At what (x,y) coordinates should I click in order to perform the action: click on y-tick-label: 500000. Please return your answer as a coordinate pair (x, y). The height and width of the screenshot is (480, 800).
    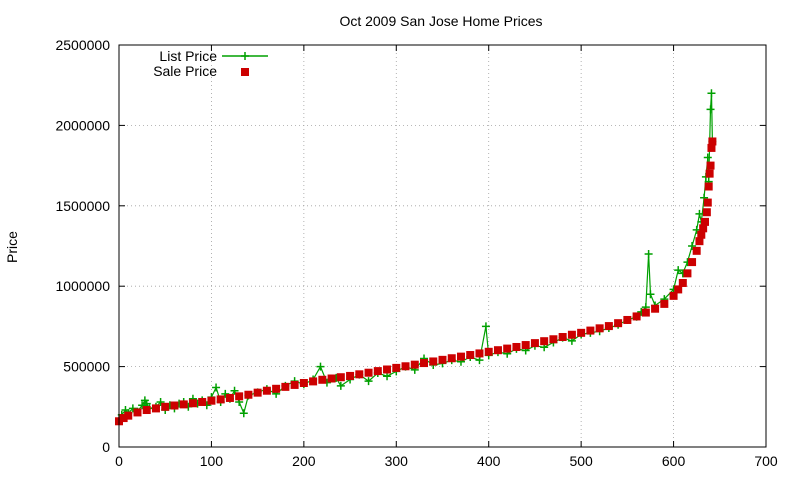
    Looking at the image, I should click on (86, 367).